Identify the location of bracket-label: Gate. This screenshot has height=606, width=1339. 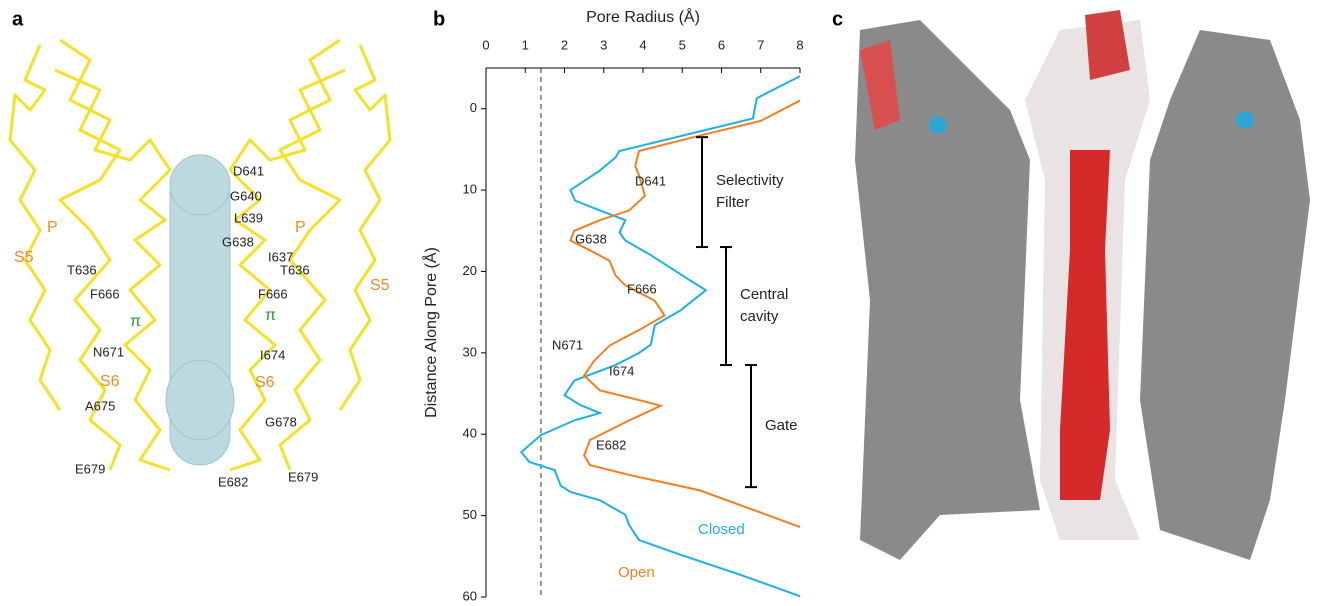
(781, 425).